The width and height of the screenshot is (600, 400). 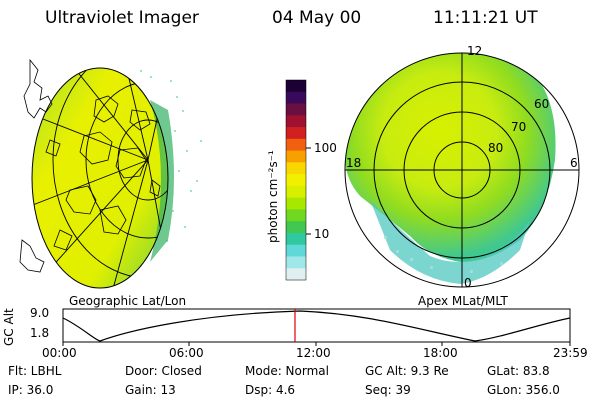 I want to click on info-ip: IP: 36.0, so click(x=31, y=390).